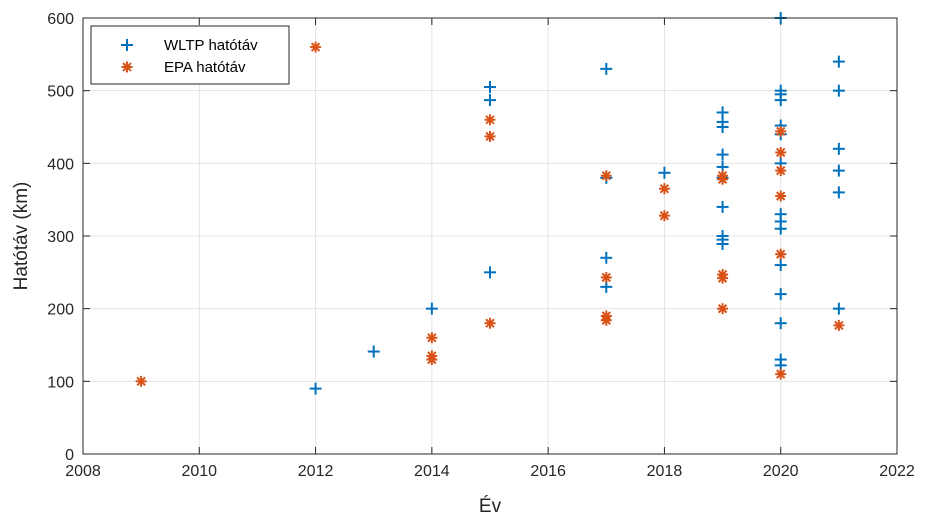 The height and width of the screenshot is (517, 930). Describe the element at coordinates (548, 471) in the screenshot. I see `x-tick-label: 2016` at that location.